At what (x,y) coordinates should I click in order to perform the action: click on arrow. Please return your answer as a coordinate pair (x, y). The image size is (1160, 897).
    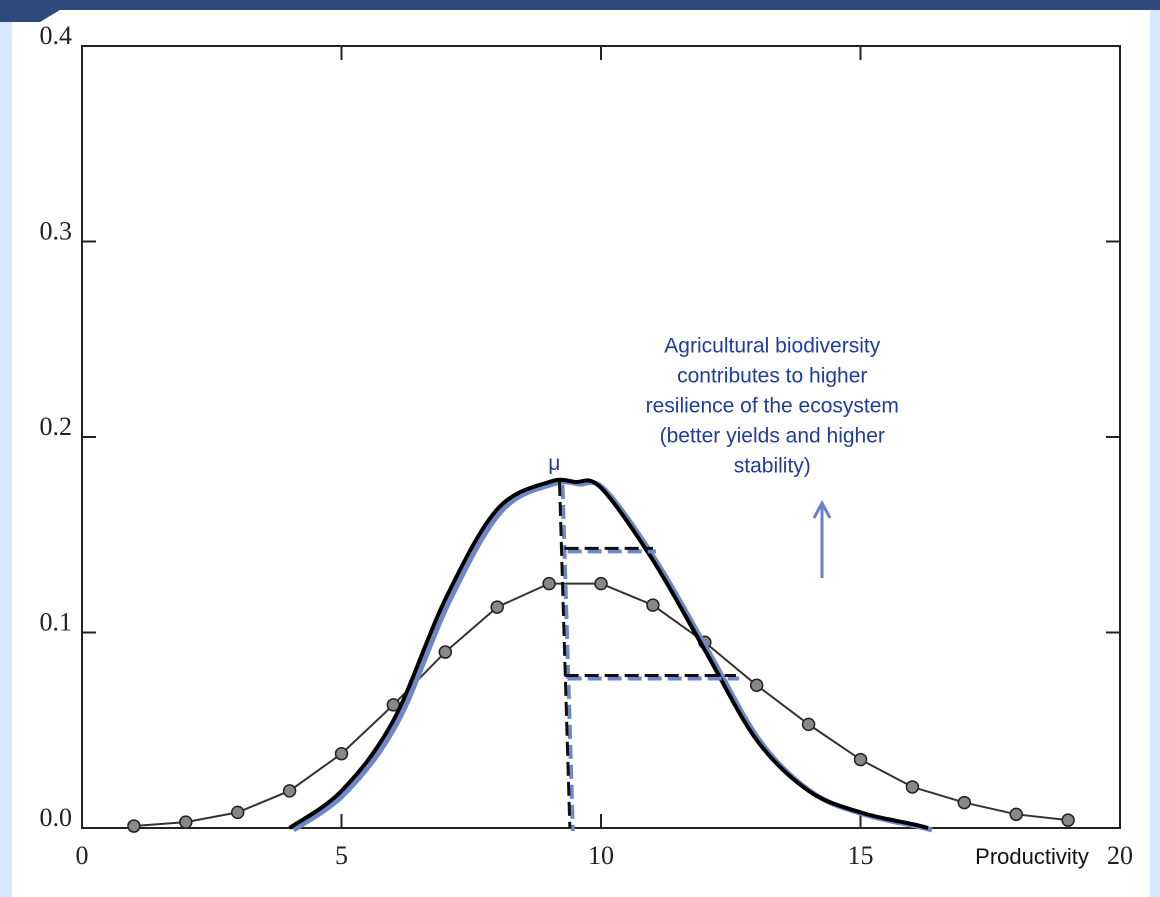
    Looking at the image, I should click on (822, 538).